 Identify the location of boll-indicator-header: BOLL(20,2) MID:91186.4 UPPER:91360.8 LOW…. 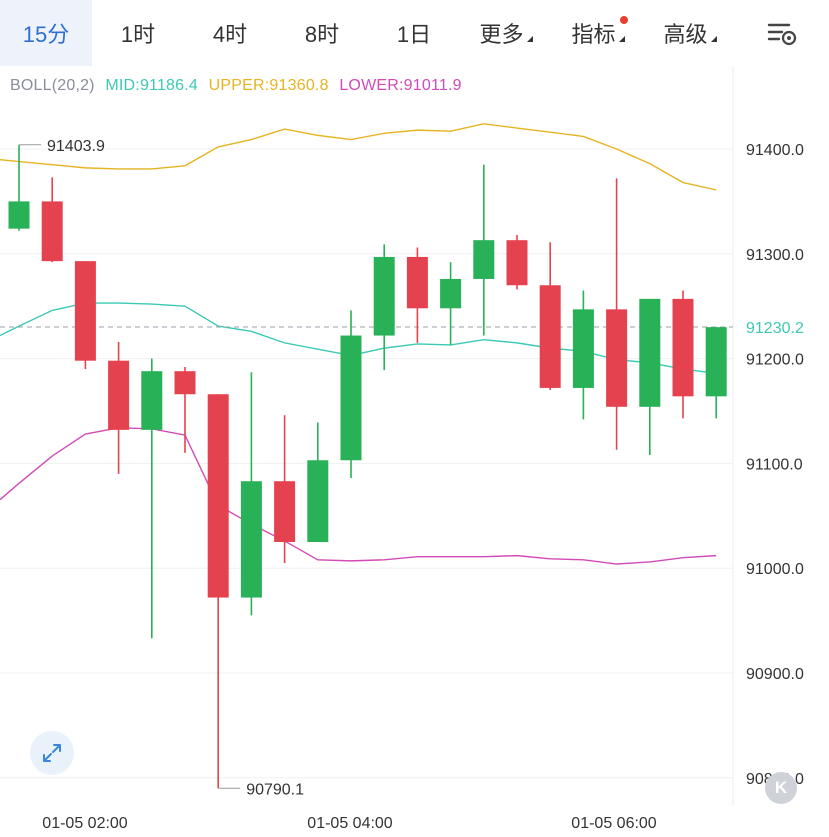
(239, 86).